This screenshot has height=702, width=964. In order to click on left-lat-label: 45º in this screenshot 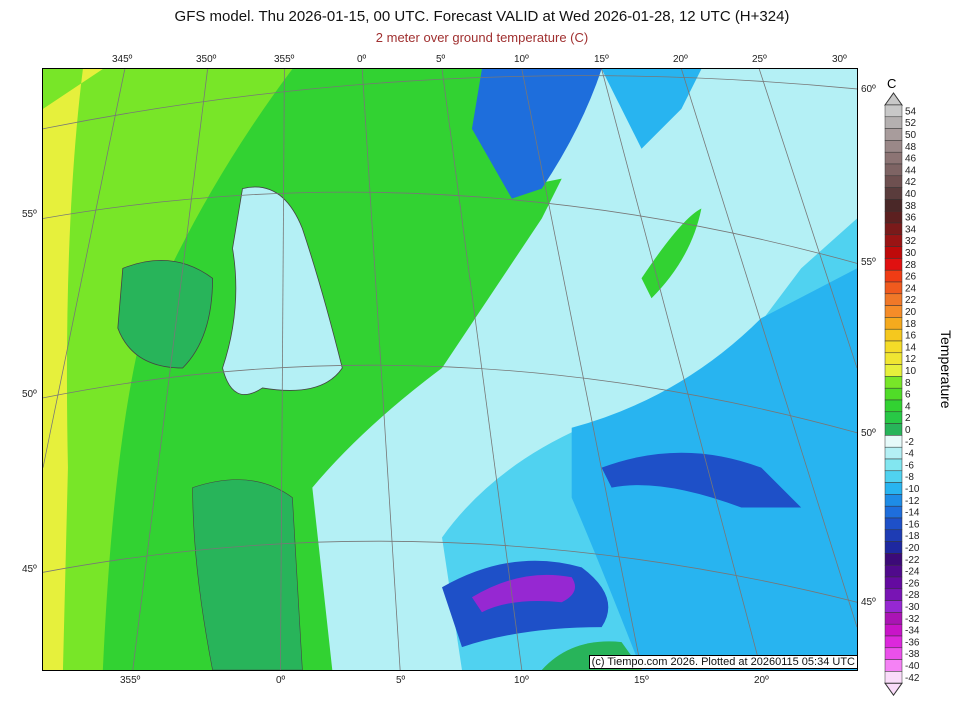, I will do `click(29, 569)`.